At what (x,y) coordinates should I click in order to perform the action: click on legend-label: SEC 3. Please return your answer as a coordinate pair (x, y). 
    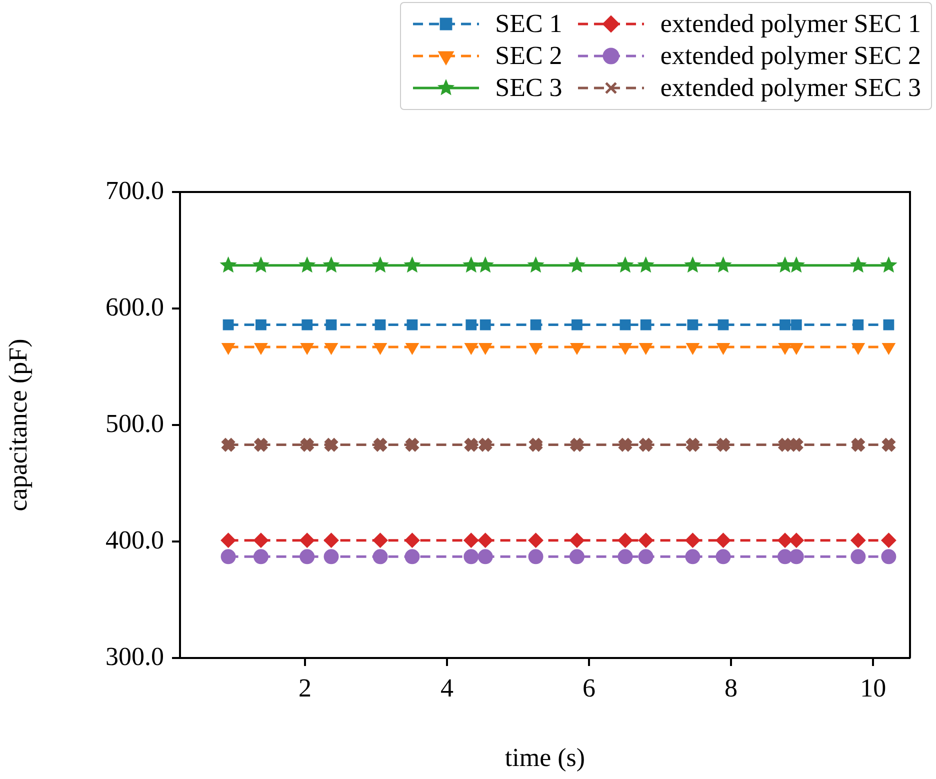
    Looking at the image, I should click on (528, 88).